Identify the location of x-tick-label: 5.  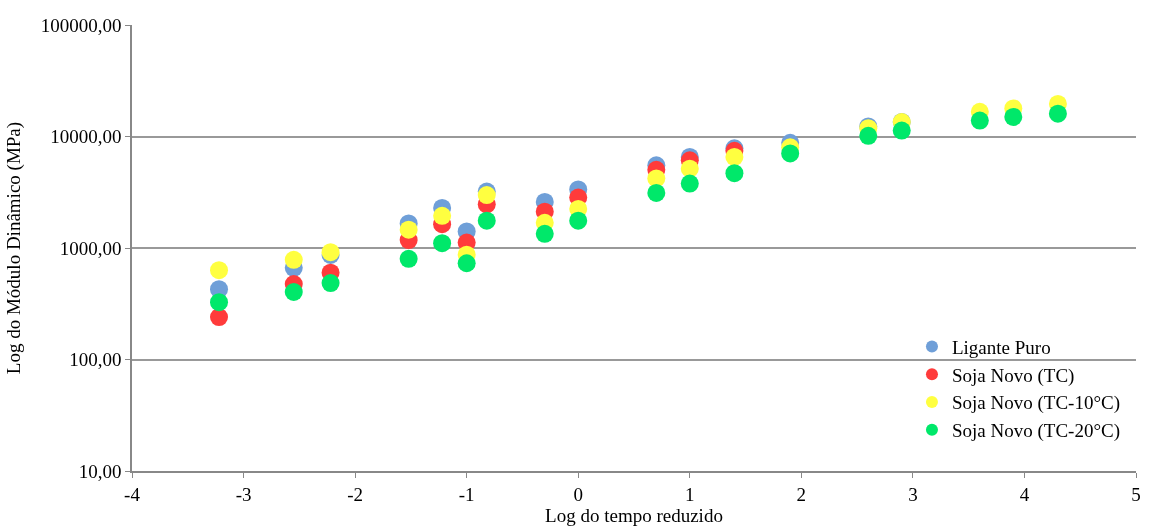
(1136, 494).